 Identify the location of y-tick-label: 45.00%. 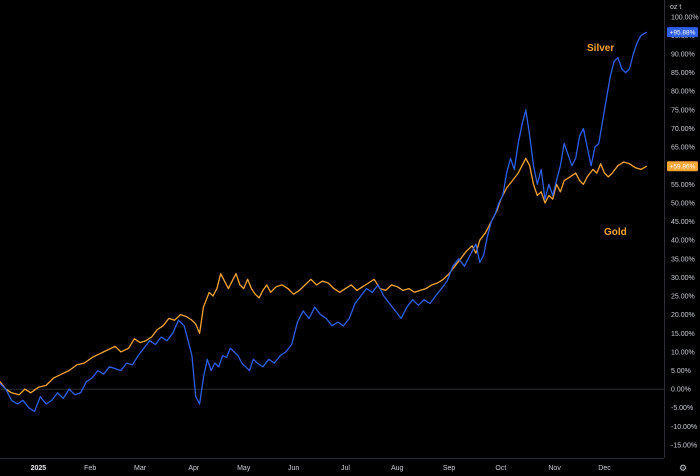
(683, 222).